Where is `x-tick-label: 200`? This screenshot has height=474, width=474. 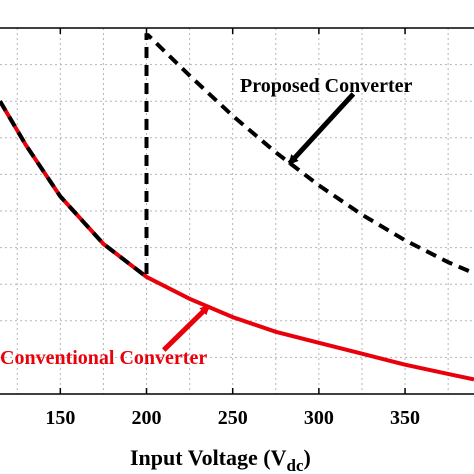
x-tick-label: 200 is located at coordinates (147, 418).